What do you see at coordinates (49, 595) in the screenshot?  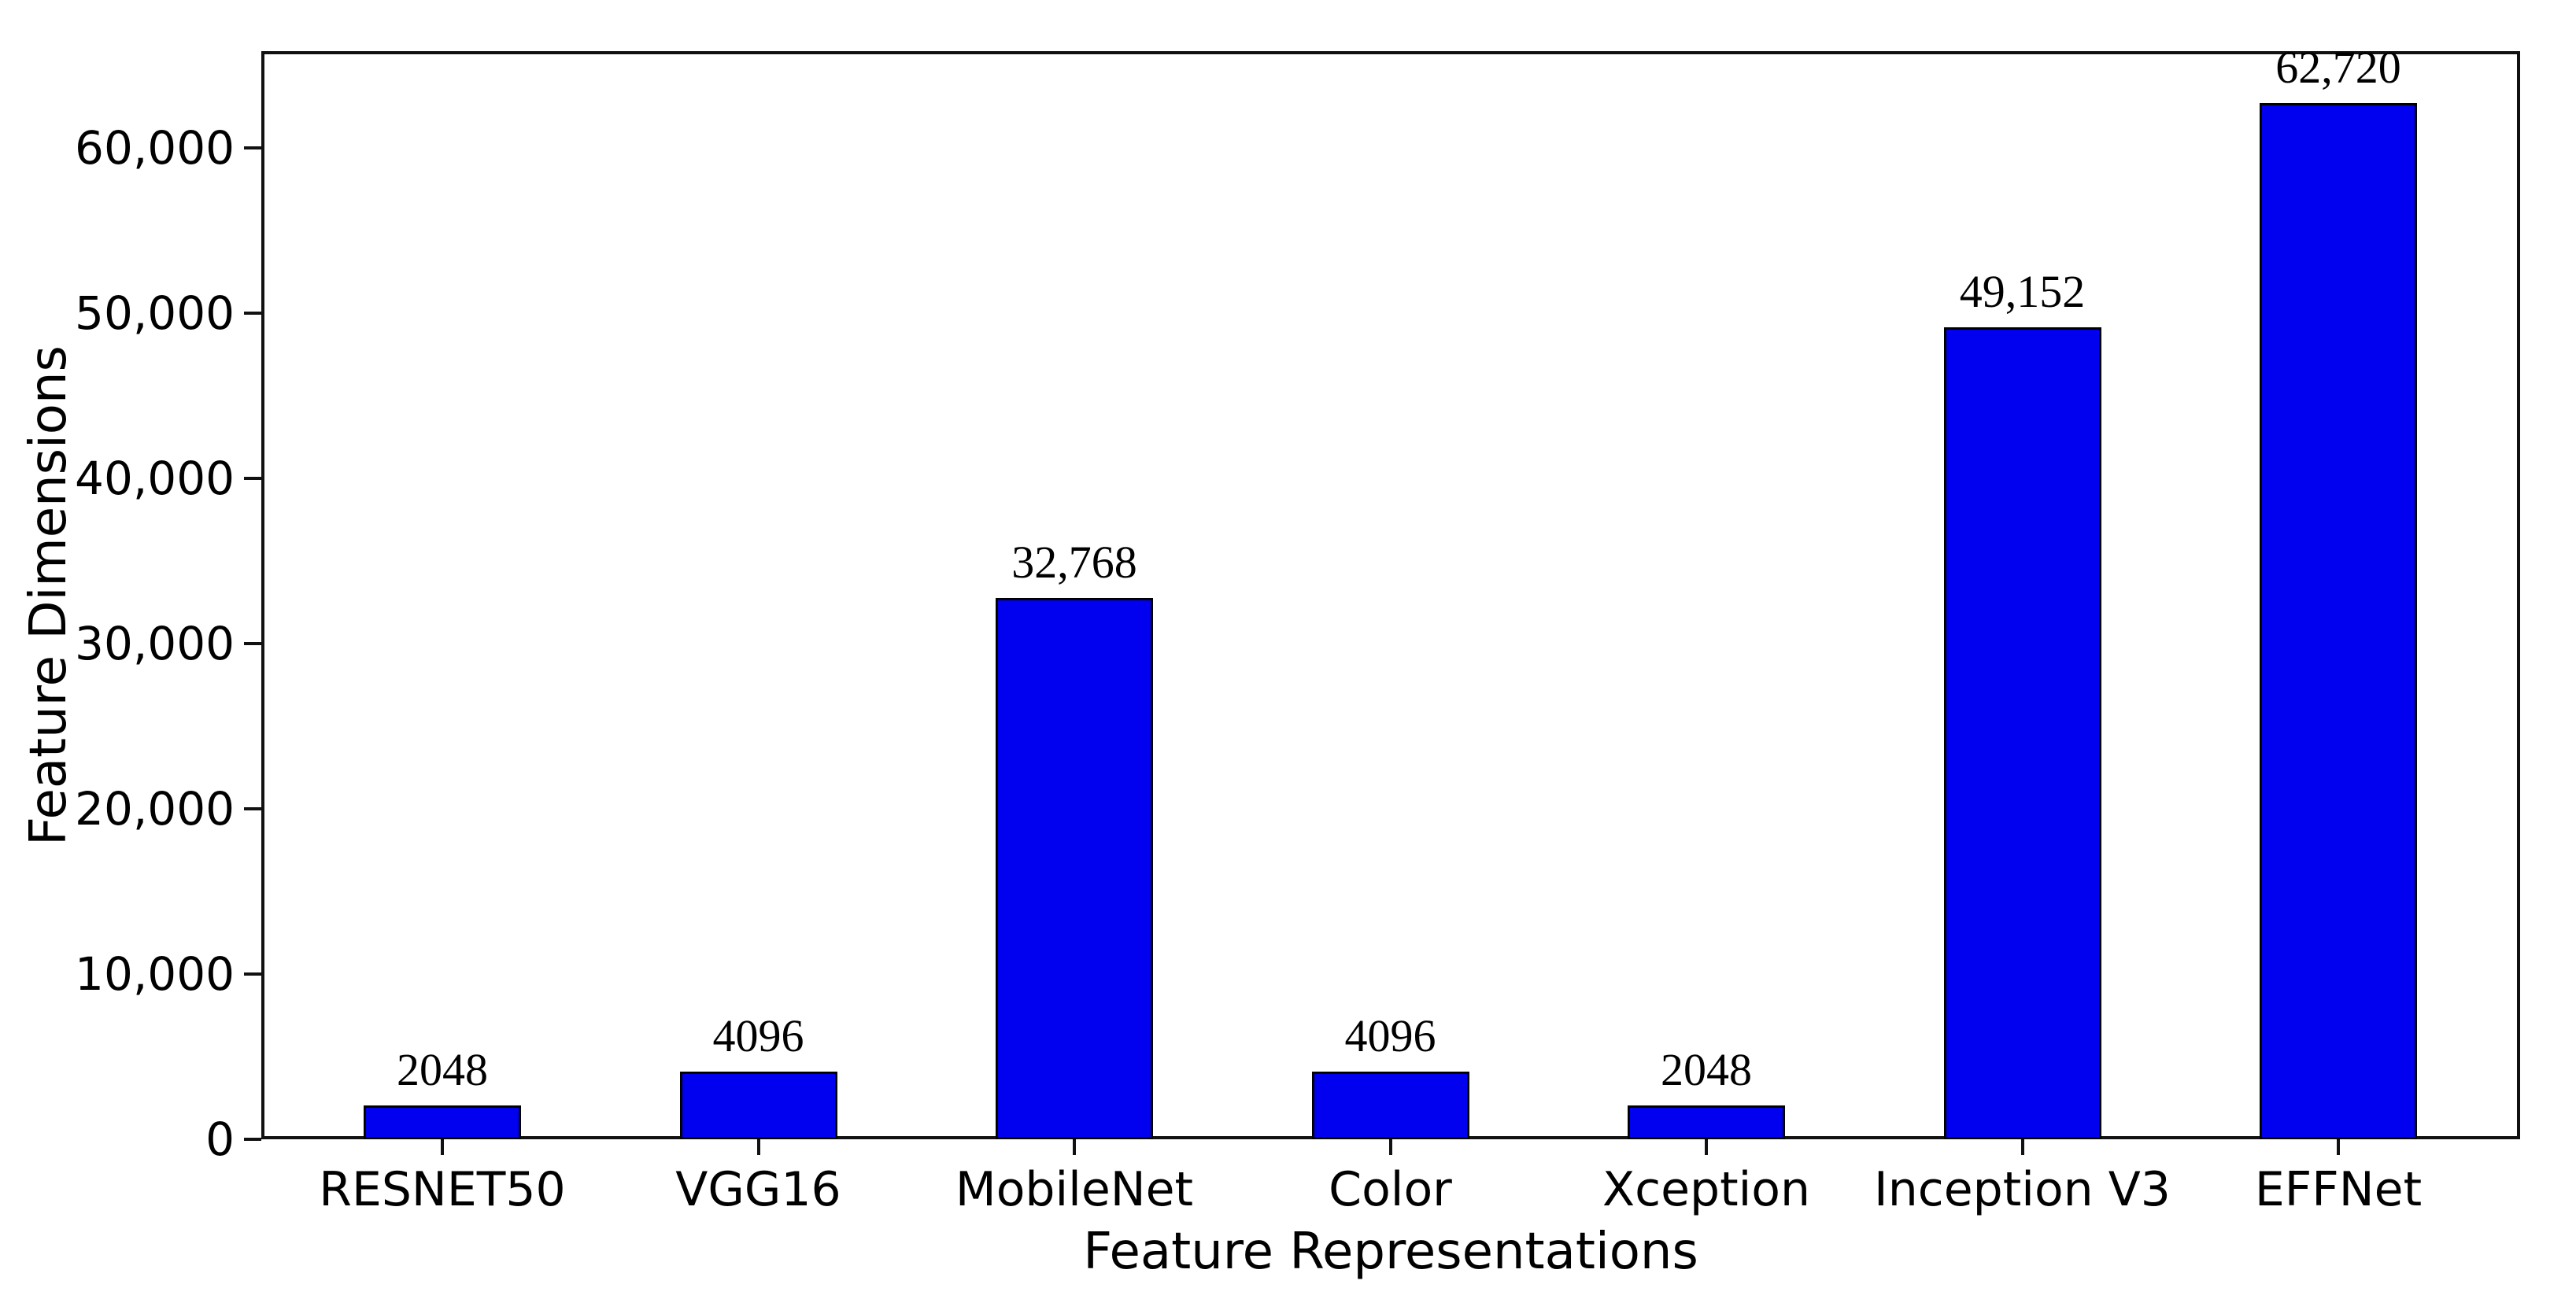 I see `y-axis-title: Feature Dimensions` at bounding box center [49, 595].